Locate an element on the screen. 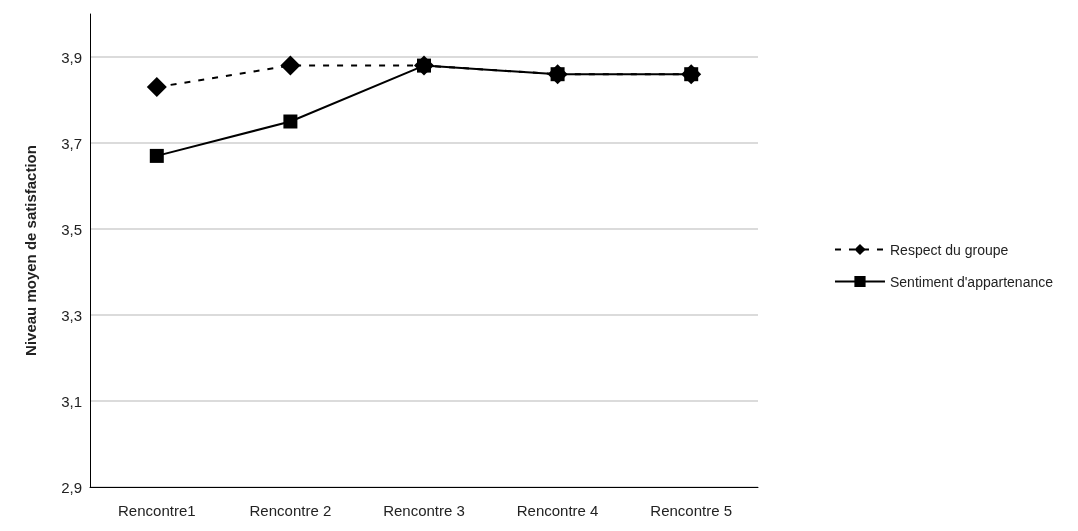  x-tick-label: Rencontre 3 is located at coordinates (424, 510).